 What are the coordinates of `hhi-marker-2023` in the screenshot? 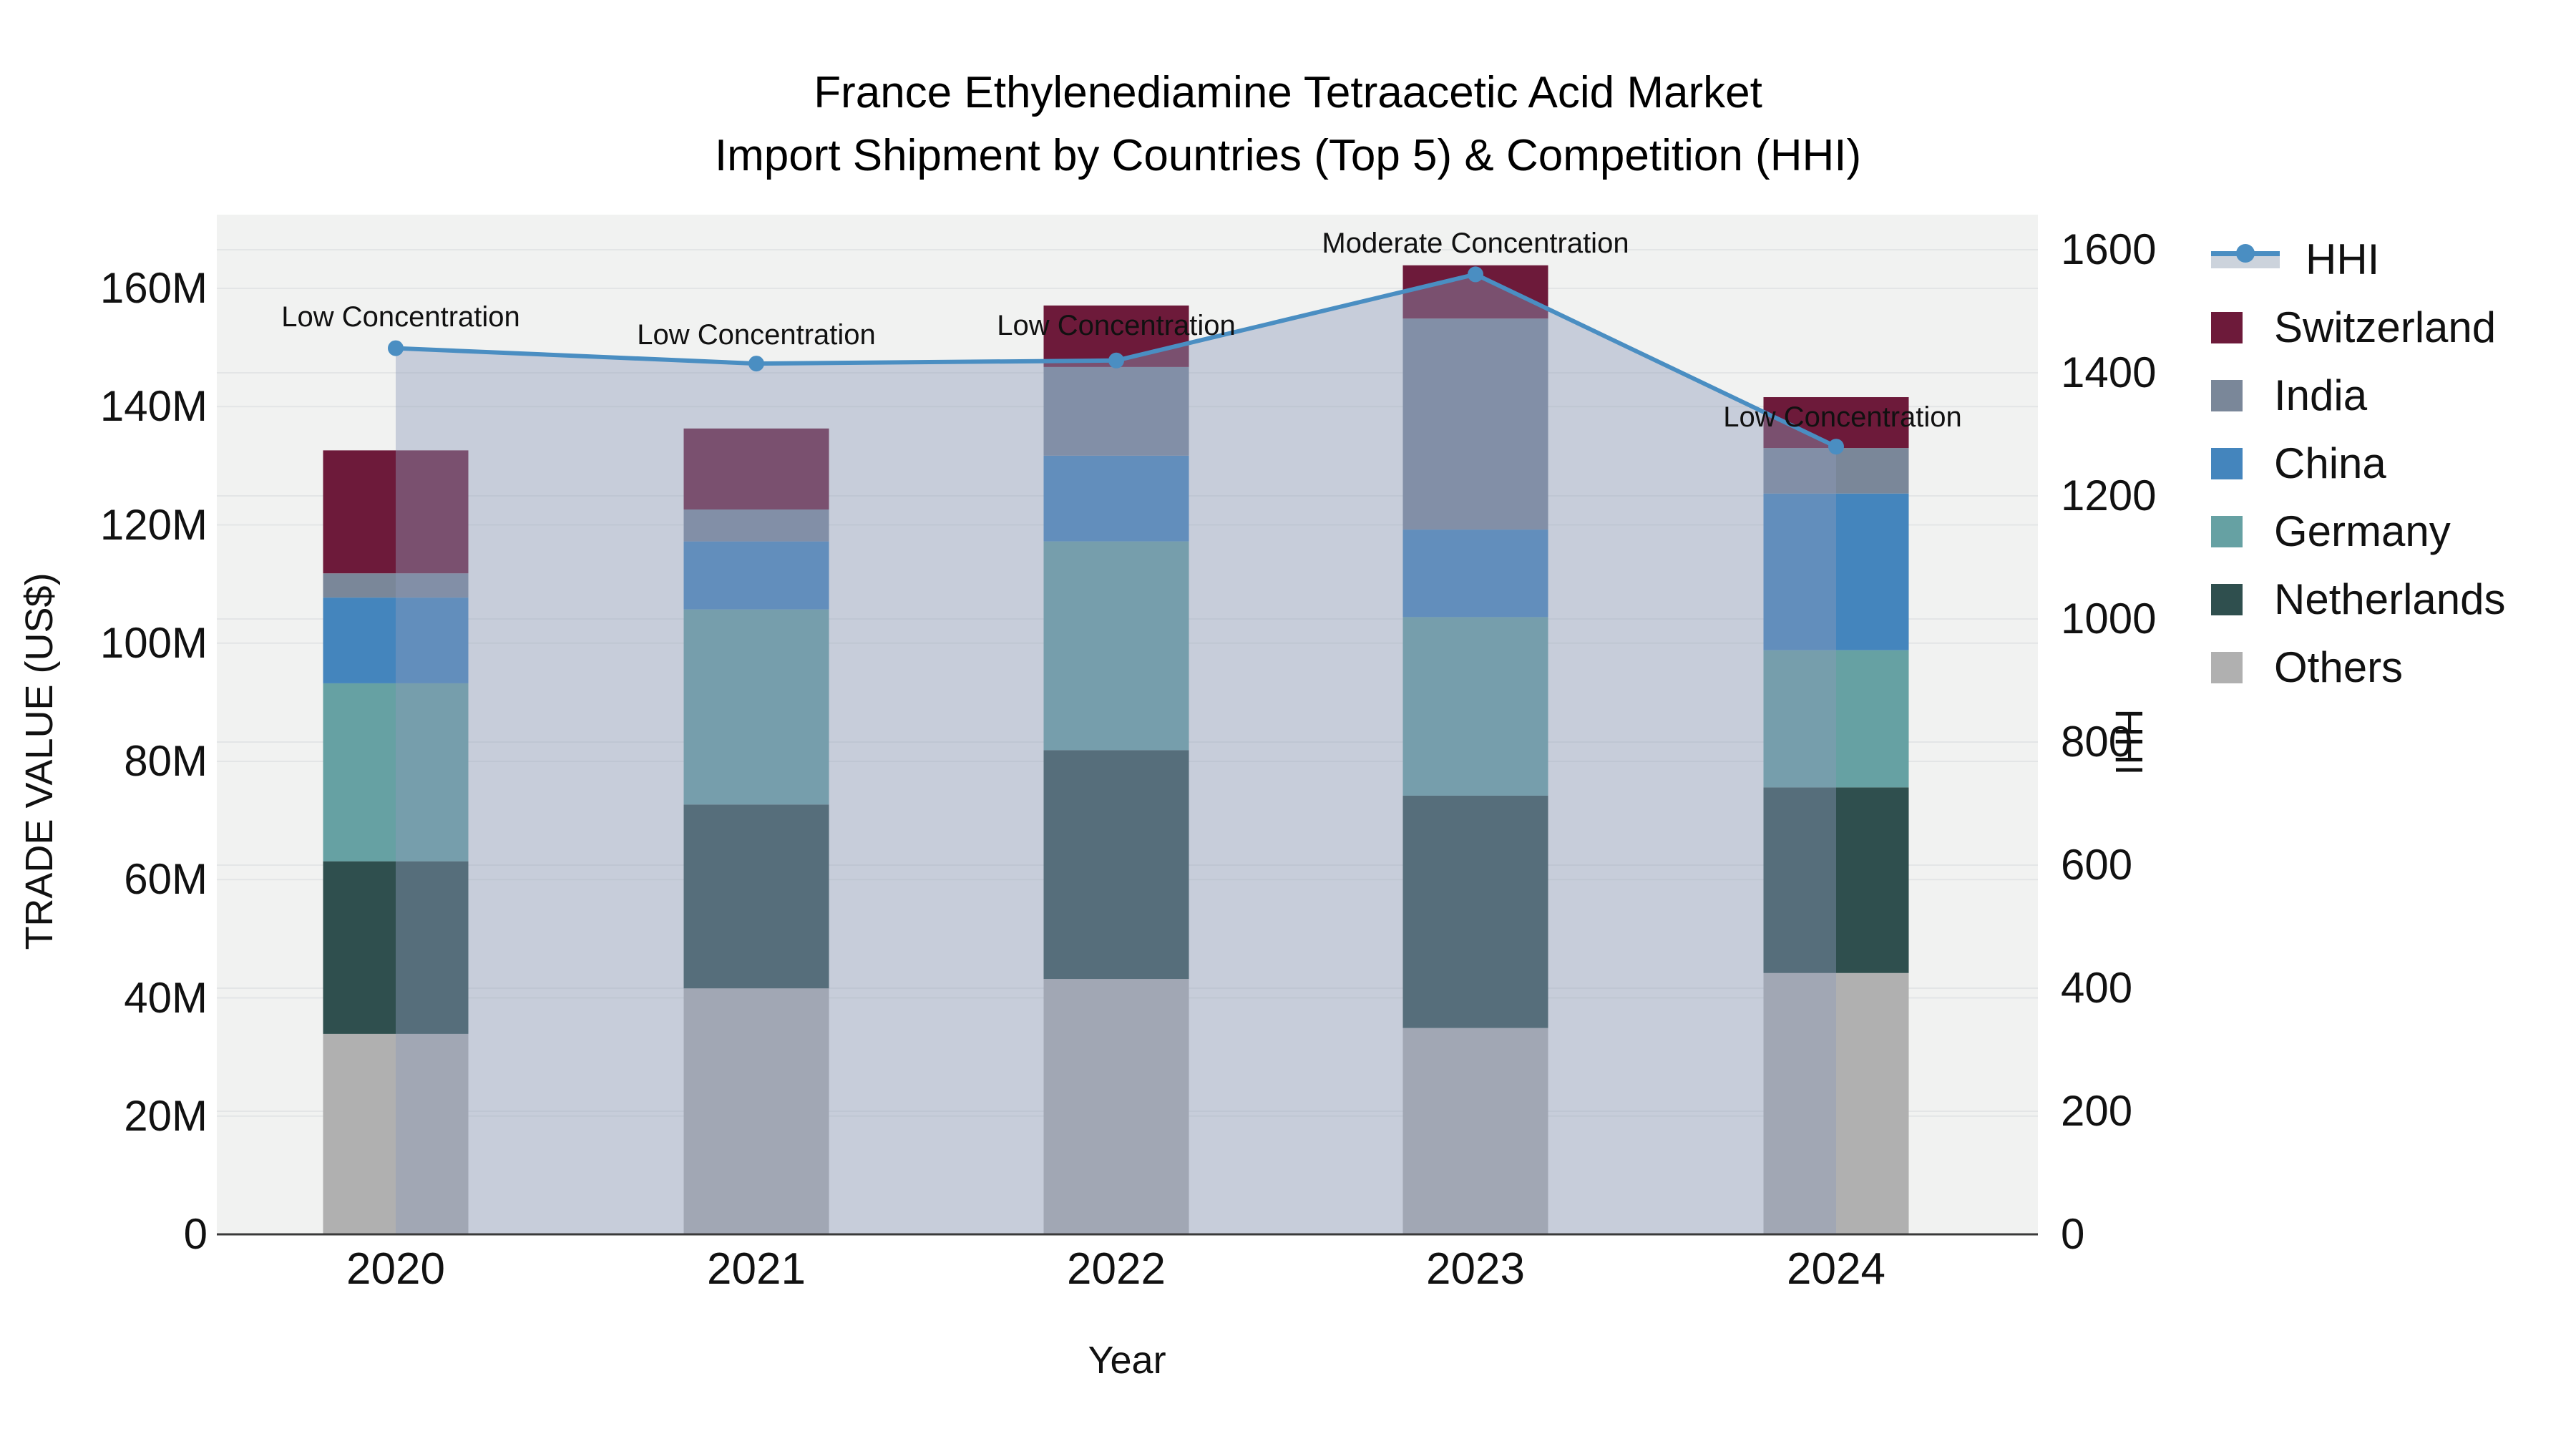 It's located at (1475, 274).